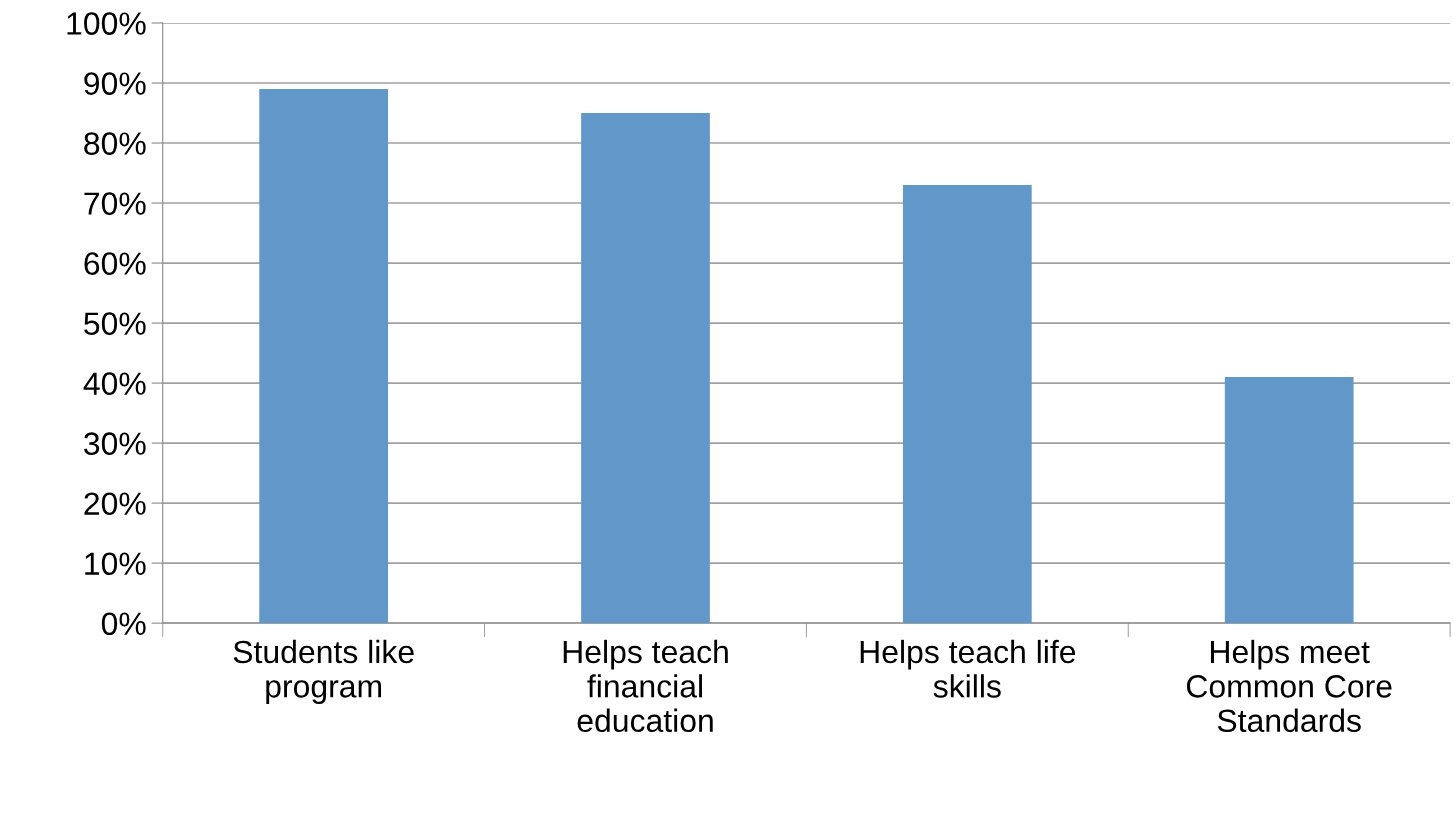 This screenshot has width=1453, height=821. What do you see at coordinates (323, 671) in the screenshot?
I see `x-tick-label: Students like program` at bounding box center [323, 671].